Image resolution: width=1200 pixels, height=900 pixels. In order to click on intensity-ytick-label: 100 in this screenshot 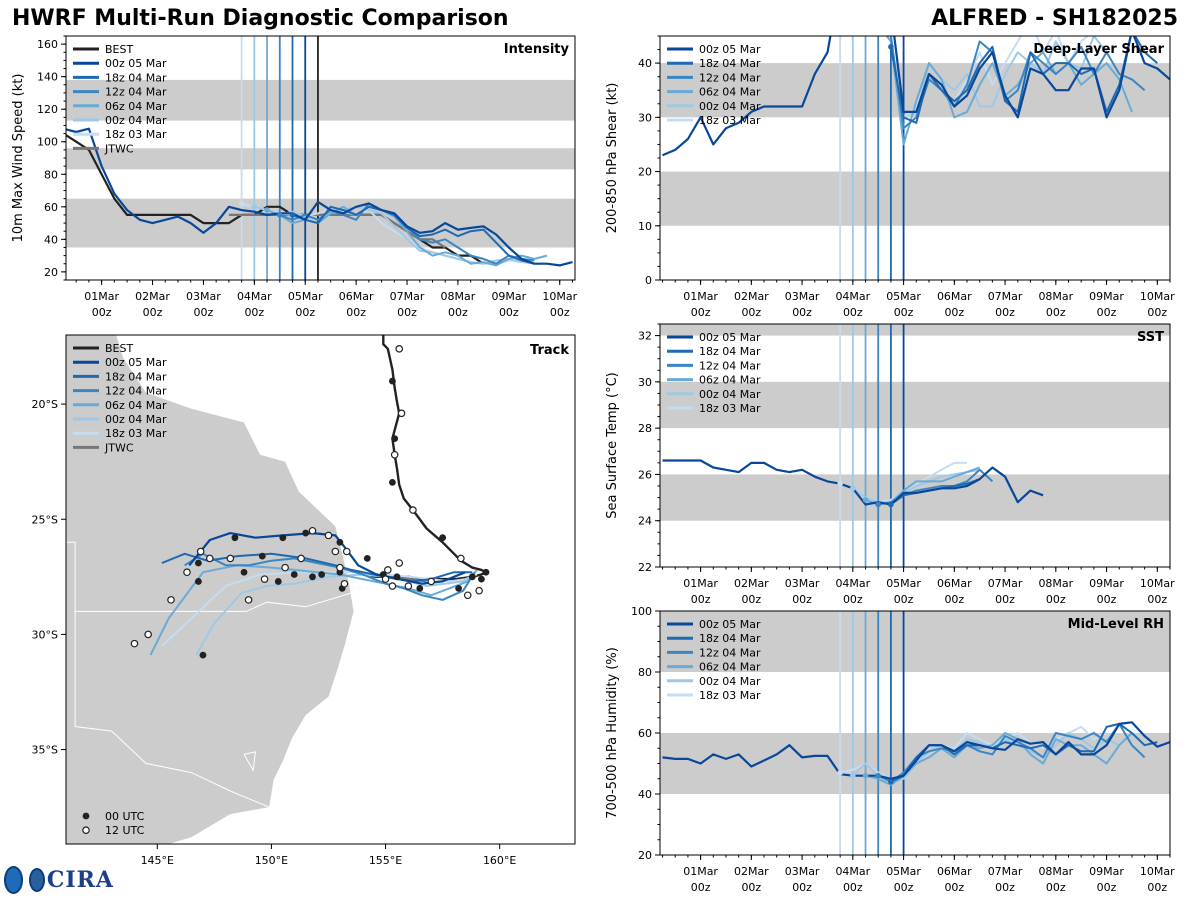, I will do `click(47, 142)`.